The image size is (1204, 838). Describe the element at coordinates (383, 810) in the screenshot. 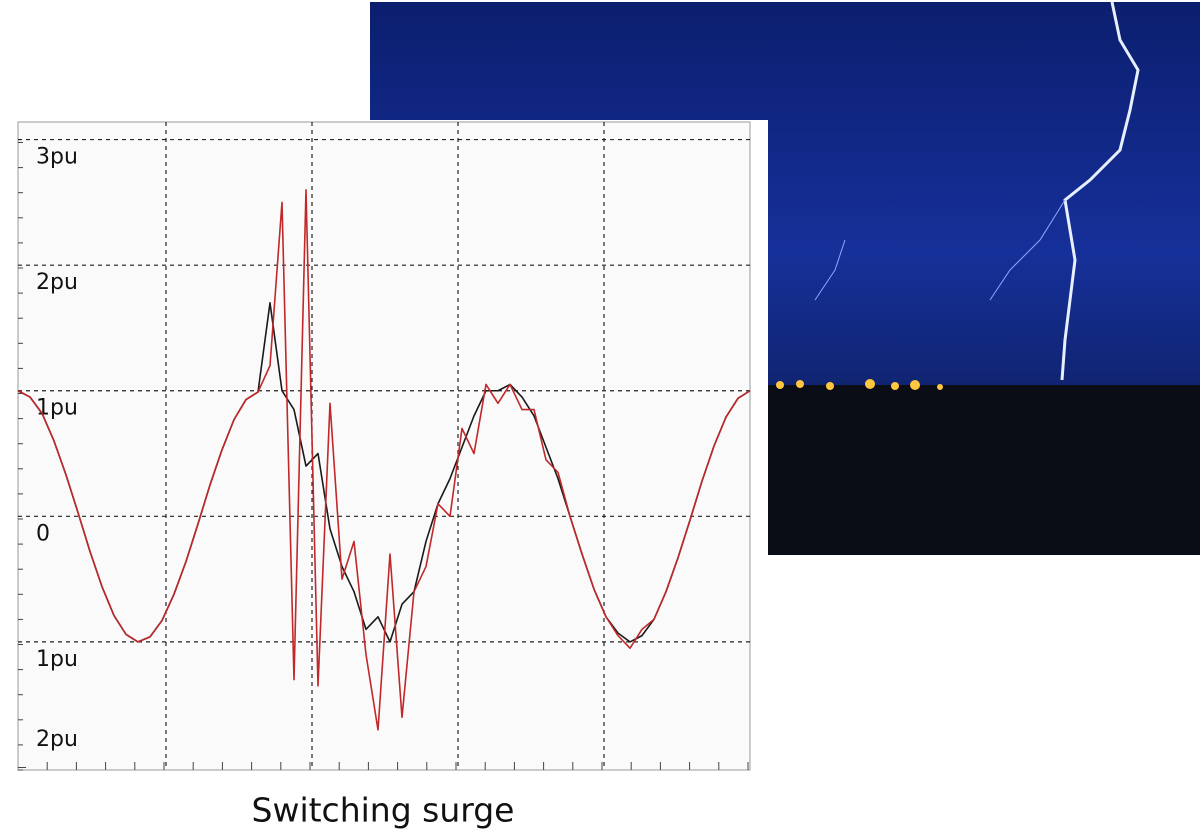

I see `chart-title: Switching surge` at that location.